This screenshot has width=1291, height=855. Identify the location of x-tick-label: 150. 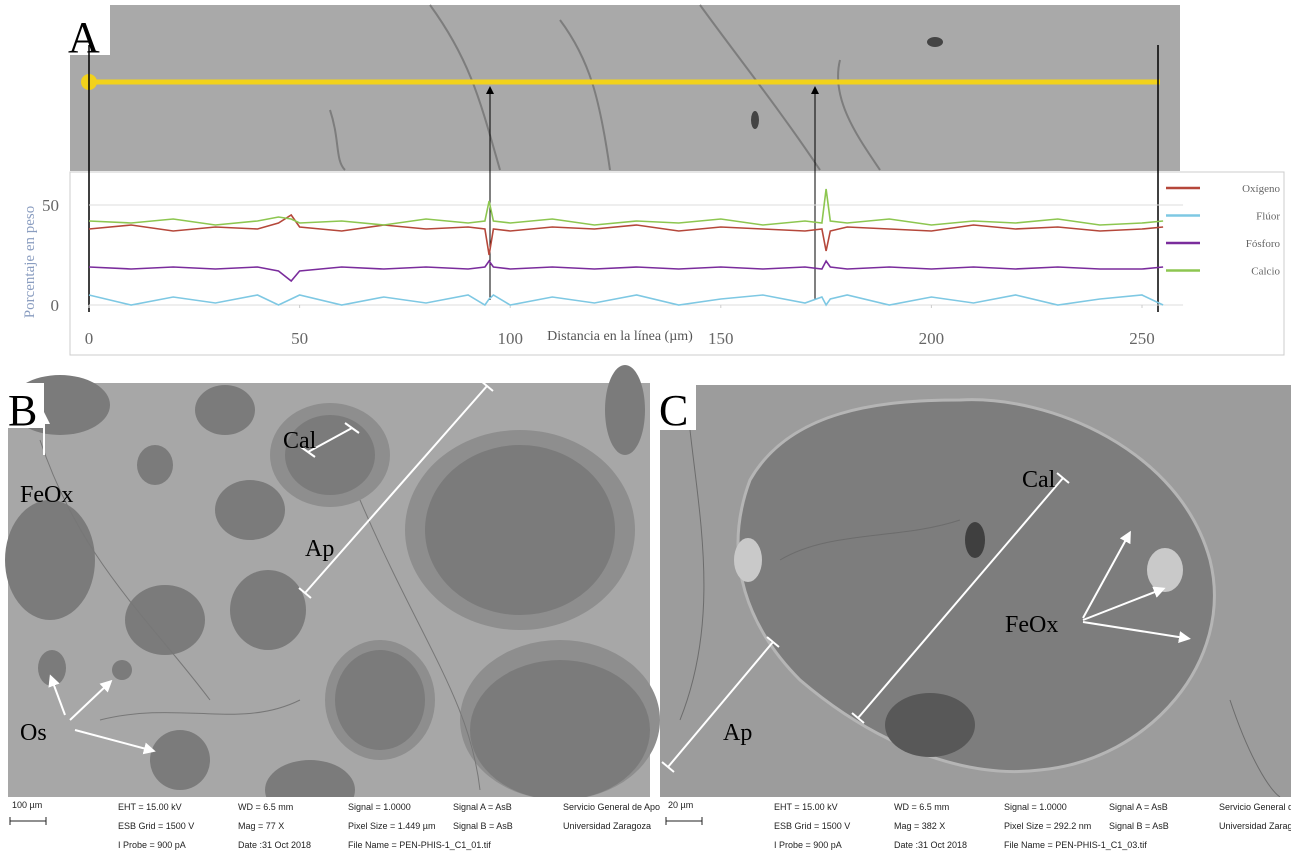
(721, 338).